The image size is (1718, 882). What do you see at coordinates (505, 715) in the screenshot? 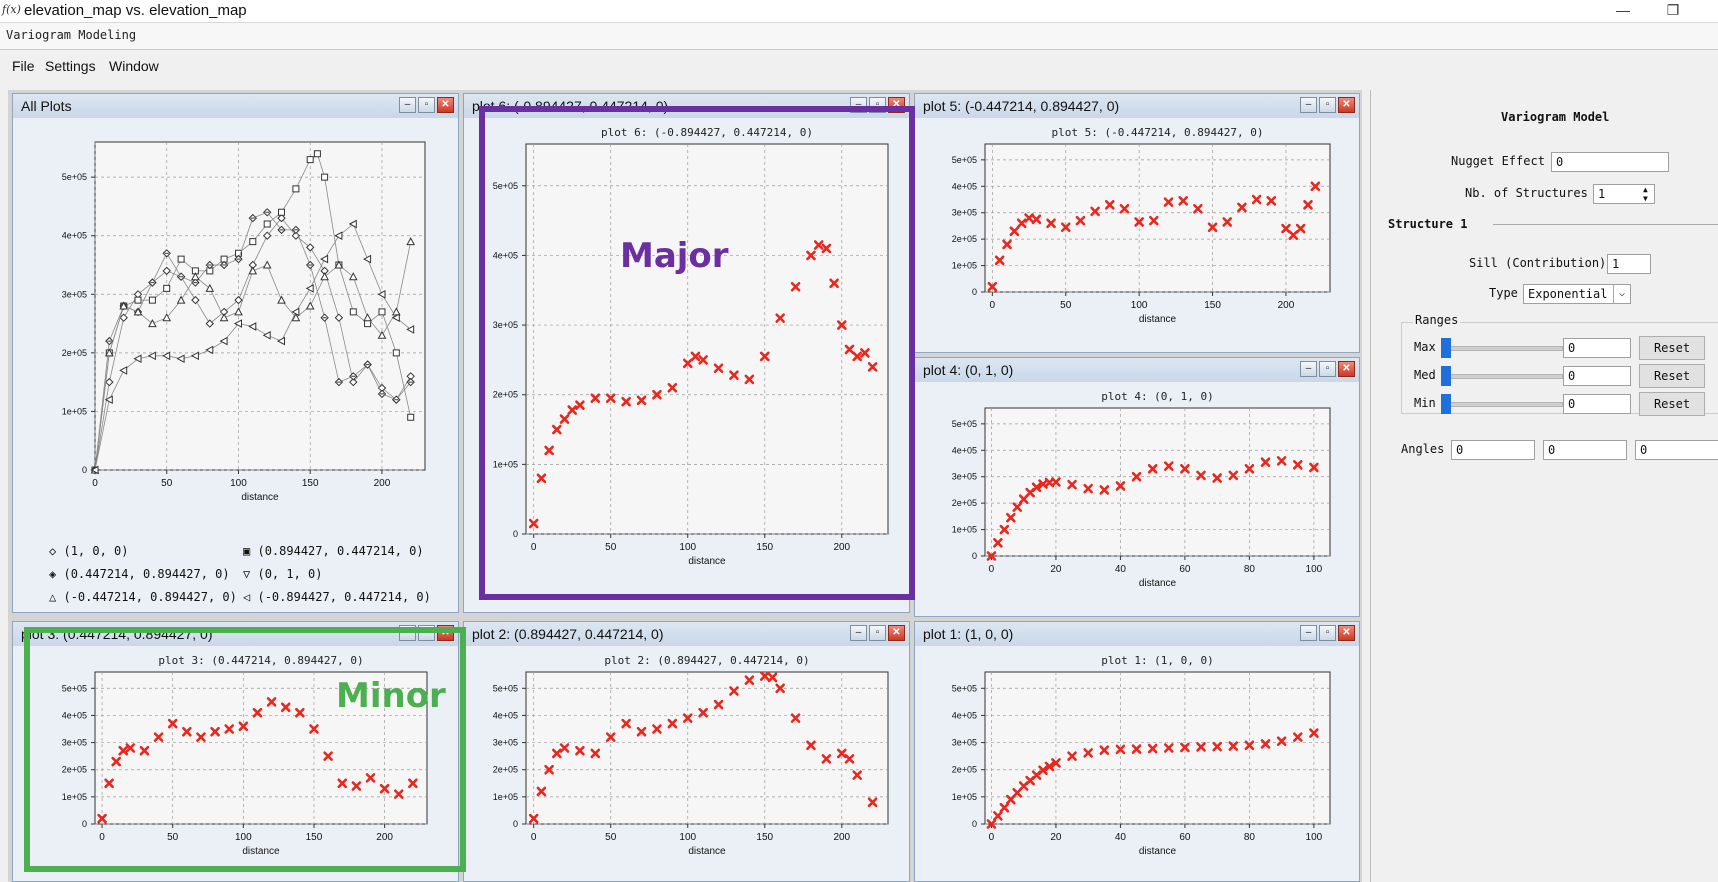
I see `y-tick-label: 4e+05` at bounding box center [505, 715].